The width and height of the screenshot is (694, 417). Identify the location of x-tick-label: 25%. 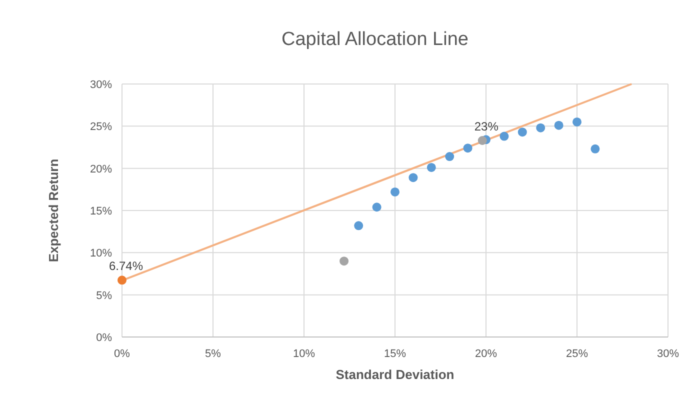
(577, 354).